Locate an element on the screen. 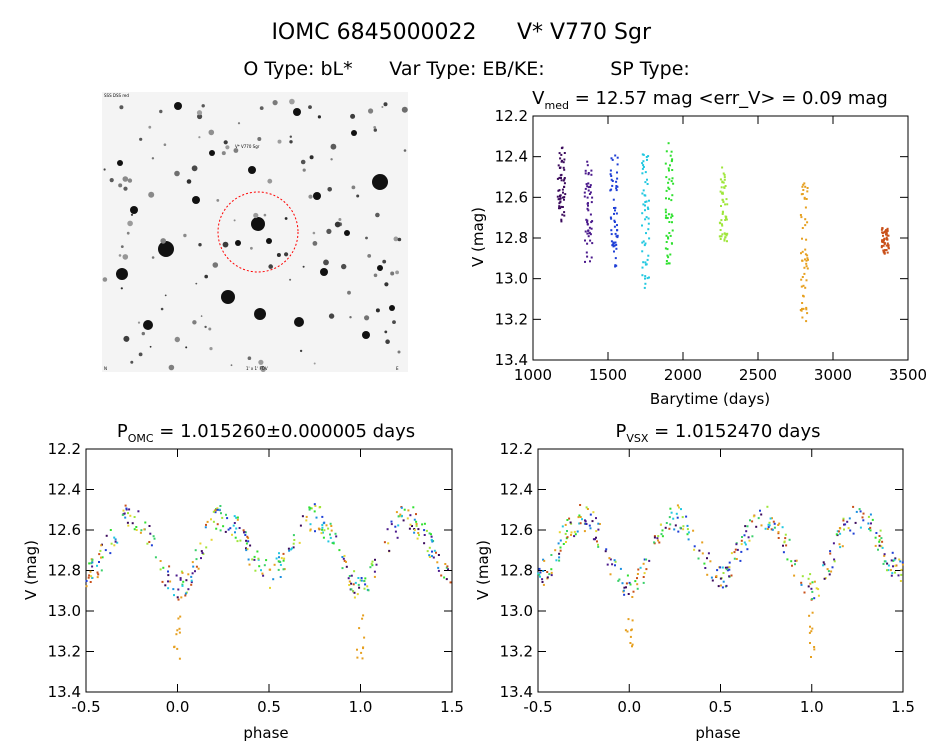 The height and width of the screenshot is (747, 944). omc-xtick-label: -0.5 is located at coordinates (85, 707).